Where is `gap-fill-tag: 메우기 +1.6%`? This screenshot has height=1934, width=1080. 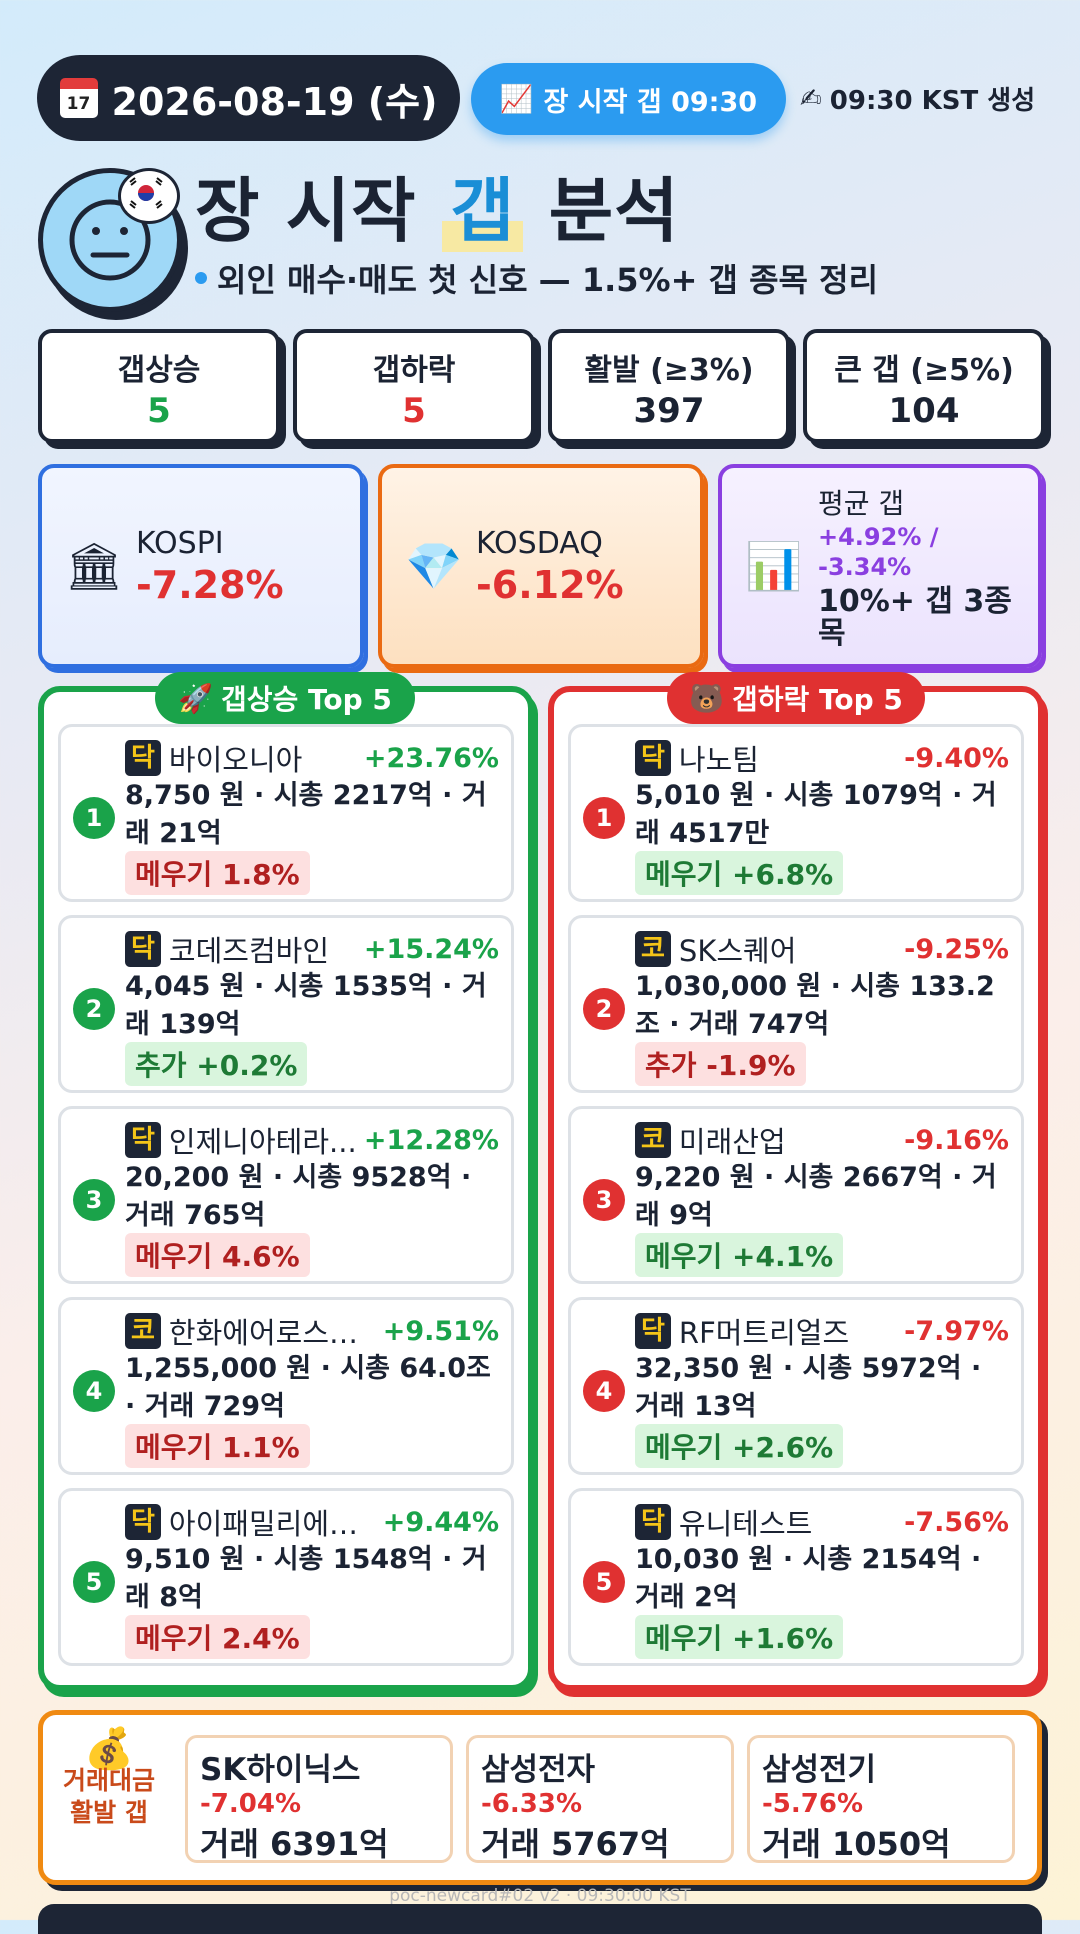 gap-fill-tag: 메우기 +1.6% is located at coordinates (739, 1637).